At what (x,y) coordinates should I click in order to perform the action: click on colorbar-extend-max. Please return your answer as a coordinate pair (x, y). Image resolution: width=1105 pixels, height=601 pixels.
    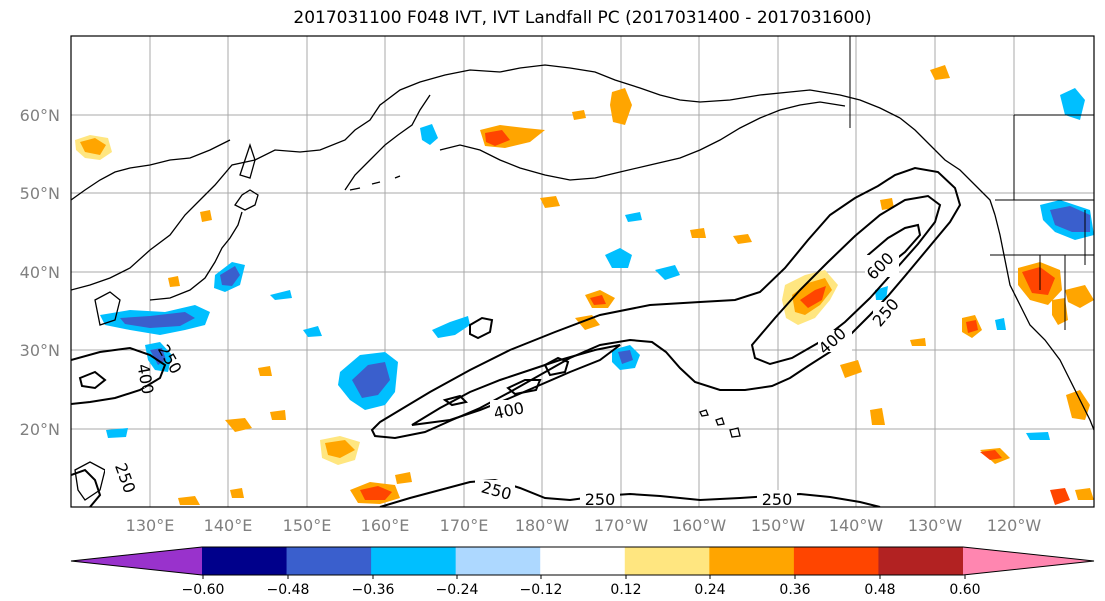
    Looking at the image, I should click on (1028, 561).